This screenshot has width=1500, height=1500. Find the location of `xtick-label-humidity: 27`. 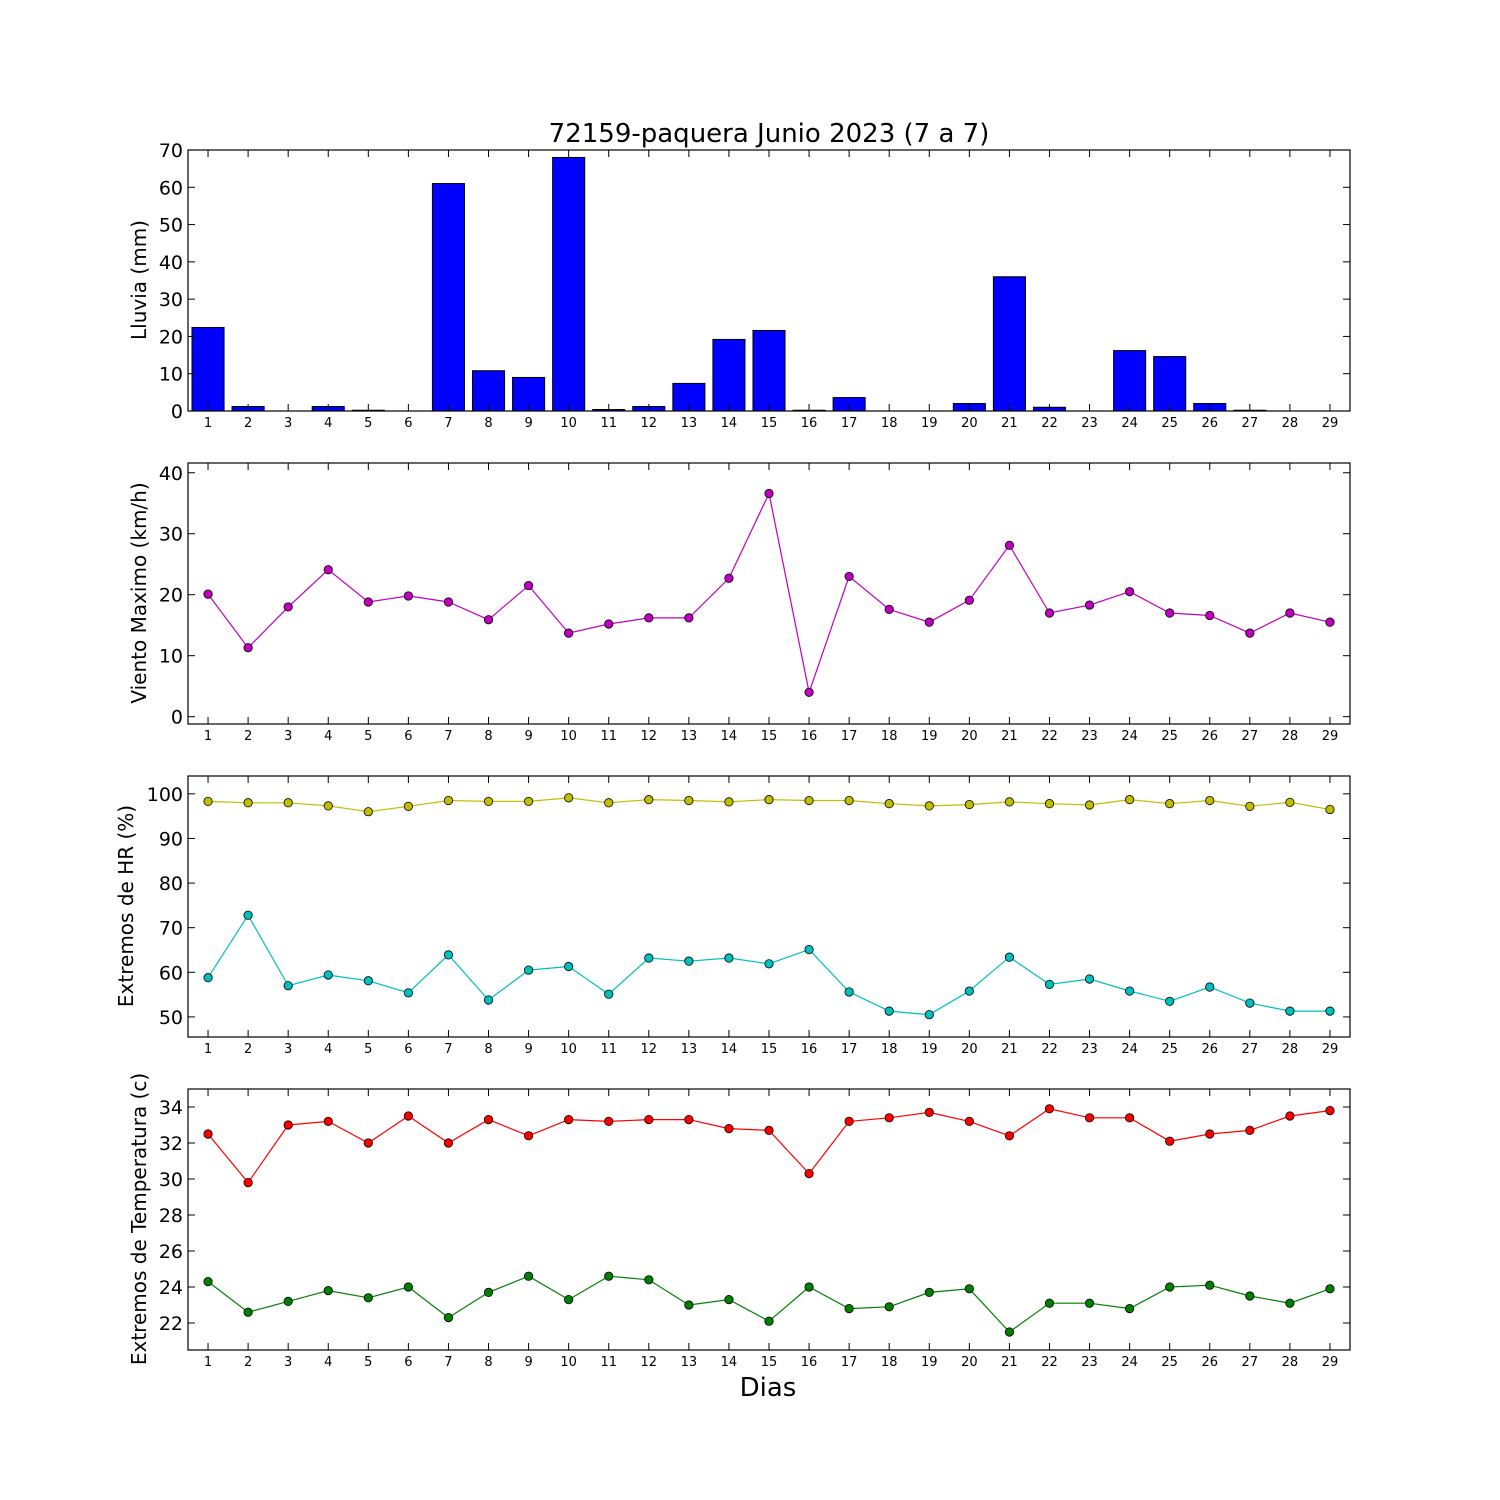

xtick-label-humidity: 27 is located at coordinates (1250, 1049).